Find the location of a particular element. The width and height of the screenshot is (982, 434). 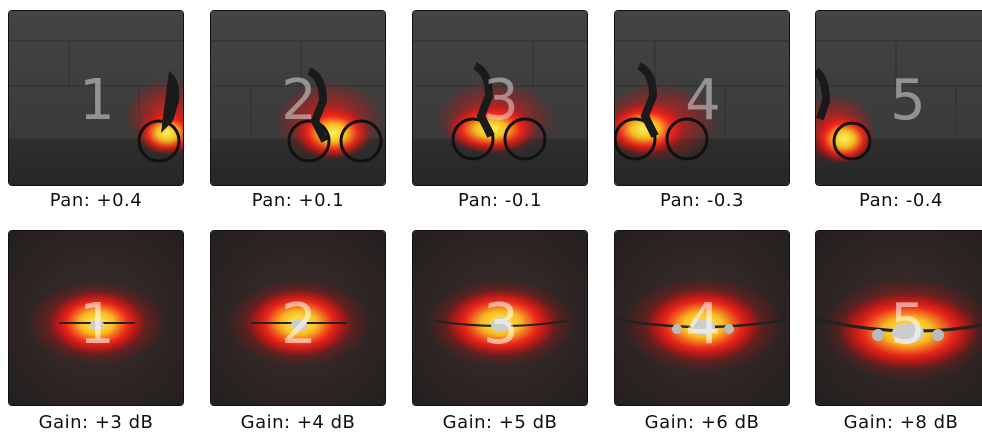

bicycle-frame-3: 3 is located at coordinates (500, 98).